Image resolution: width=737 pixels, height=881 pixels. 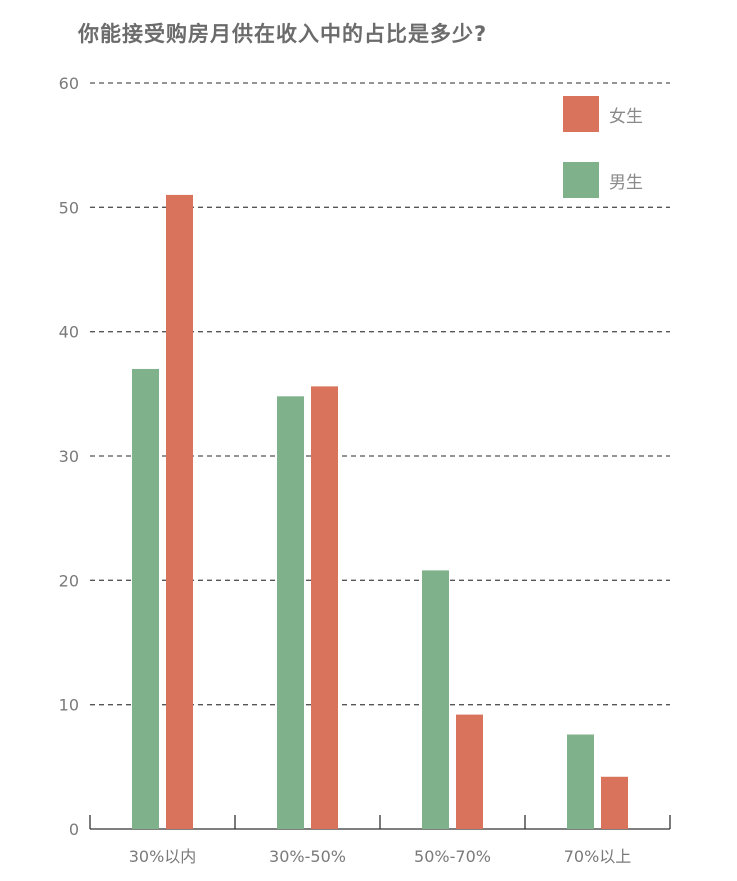 I want to click on y-tick-label-0: 0, so click(x=74, y=829).